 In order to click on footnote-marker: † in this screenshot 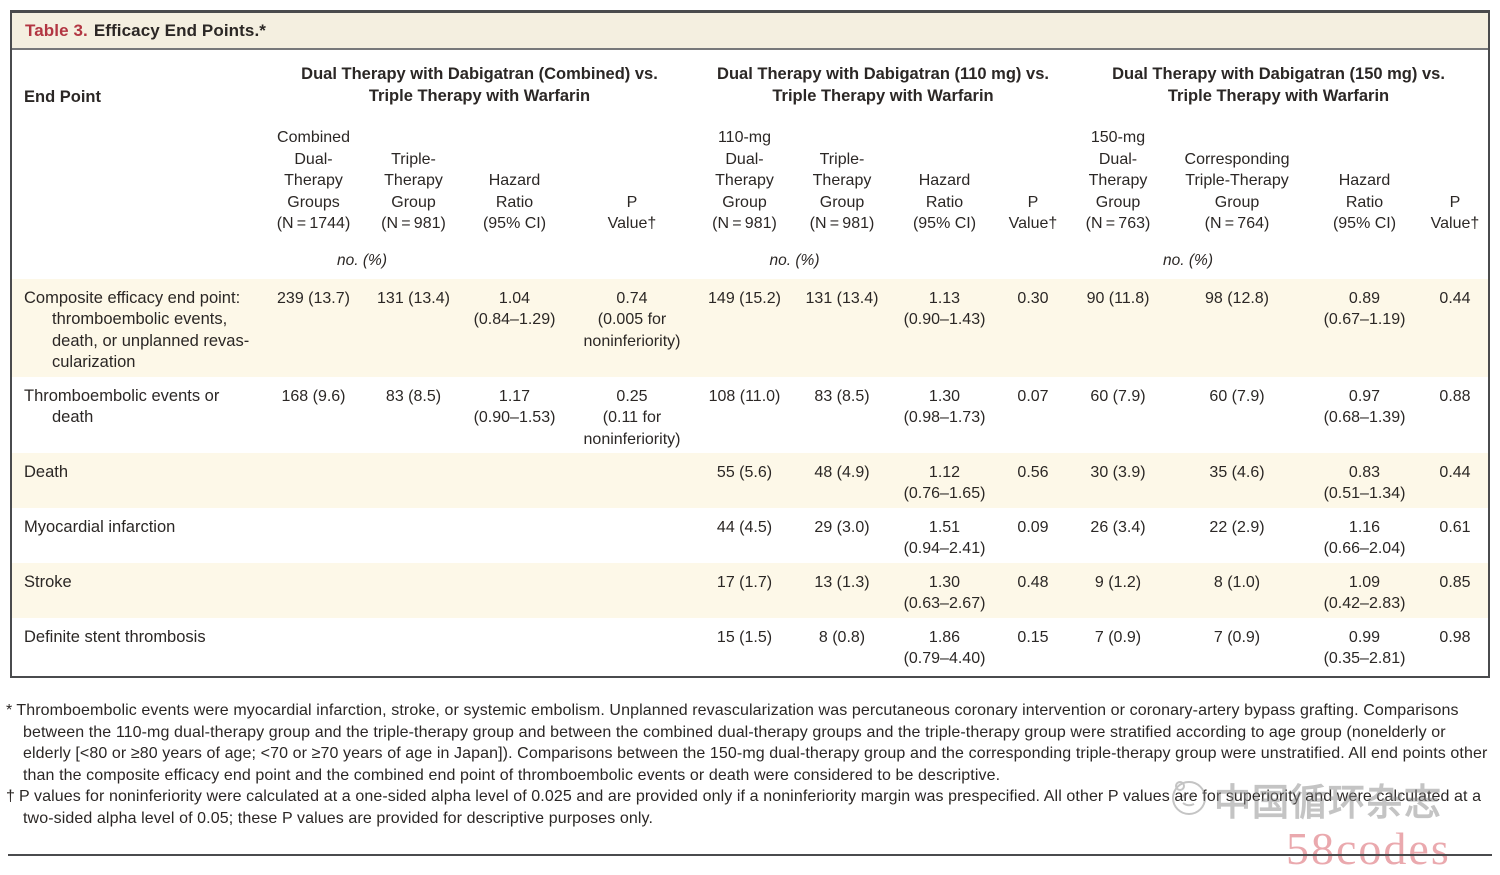, I will do `click(10, 796)`.